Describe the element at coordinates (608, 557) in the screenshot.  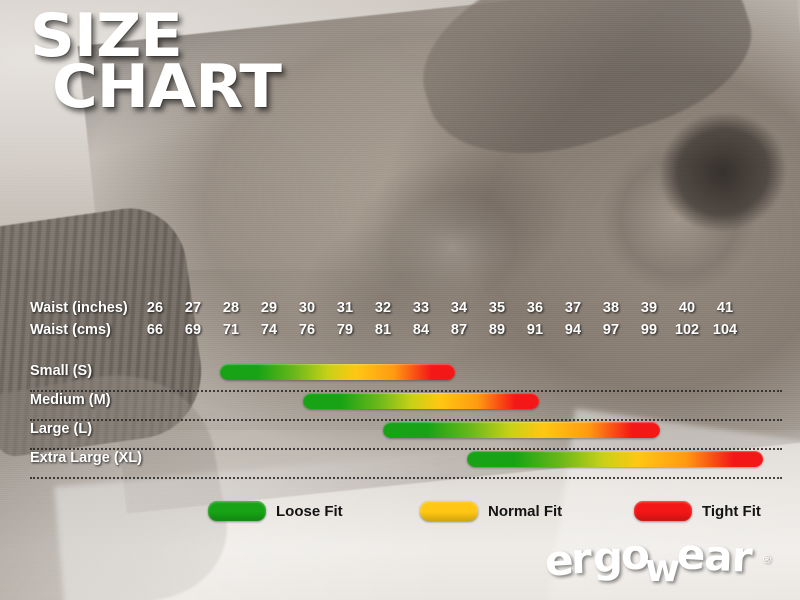
I see `logo-letter-g: g` at that location.